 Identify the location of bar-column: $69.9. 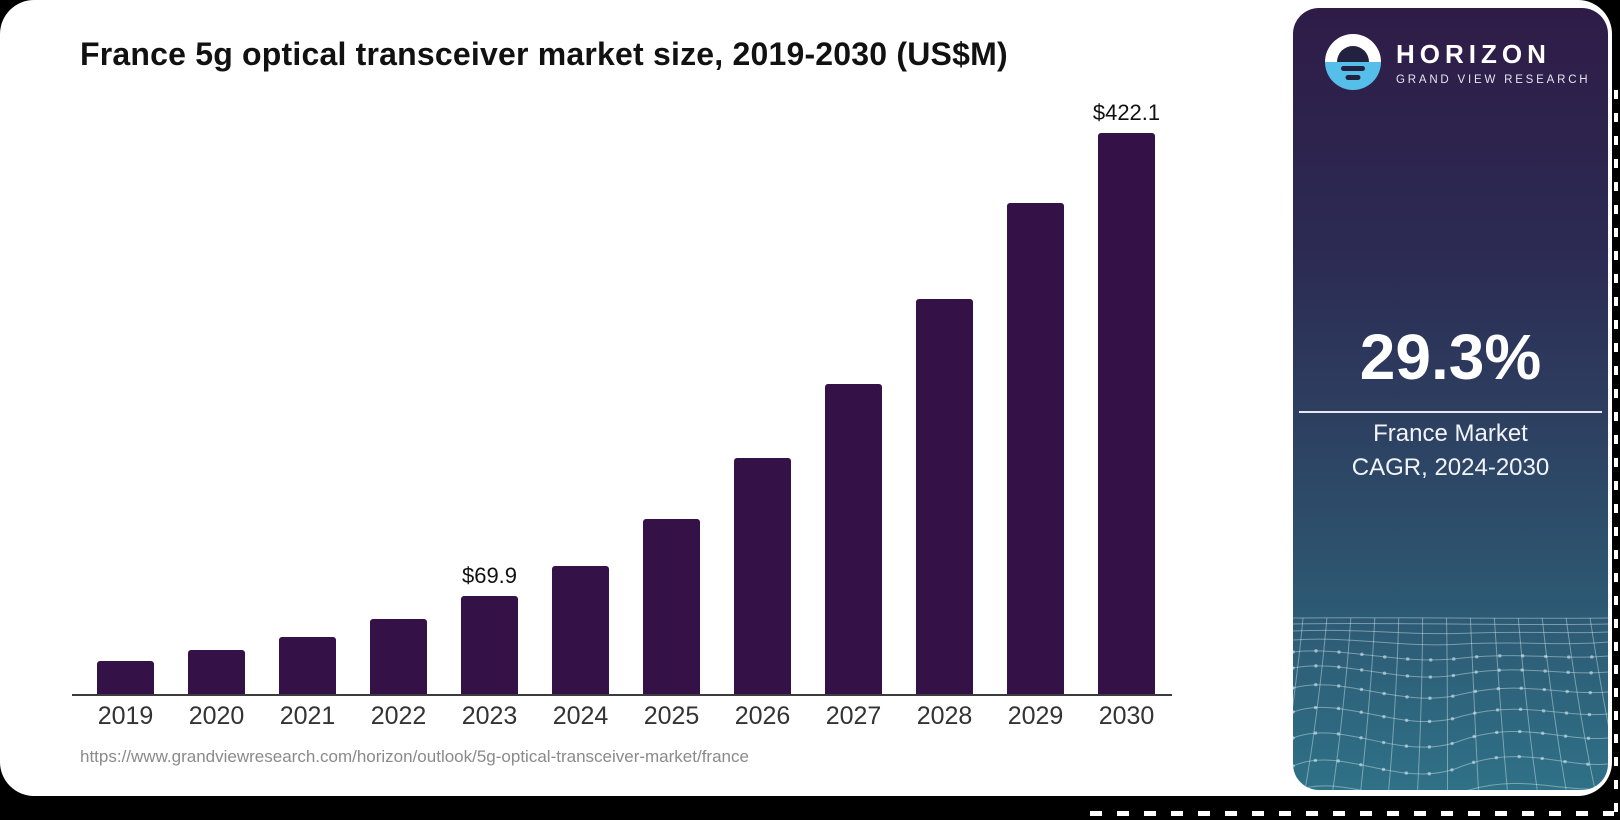
(489, 397).